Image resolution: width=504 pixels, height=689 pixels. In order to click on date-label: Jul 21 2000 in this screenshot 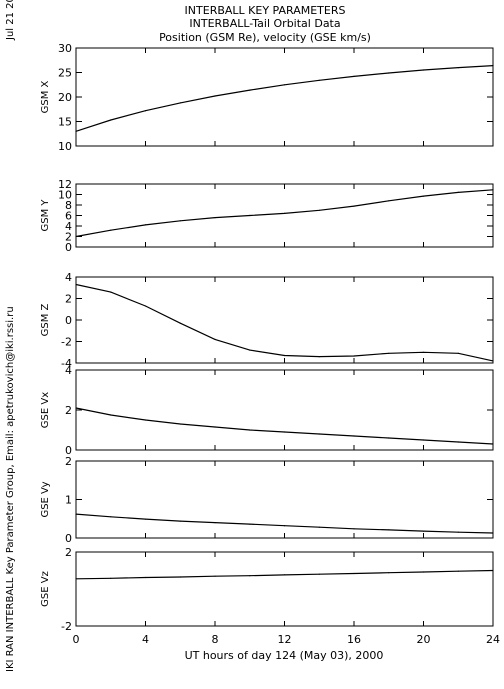, I will do `click(10, 20)`.